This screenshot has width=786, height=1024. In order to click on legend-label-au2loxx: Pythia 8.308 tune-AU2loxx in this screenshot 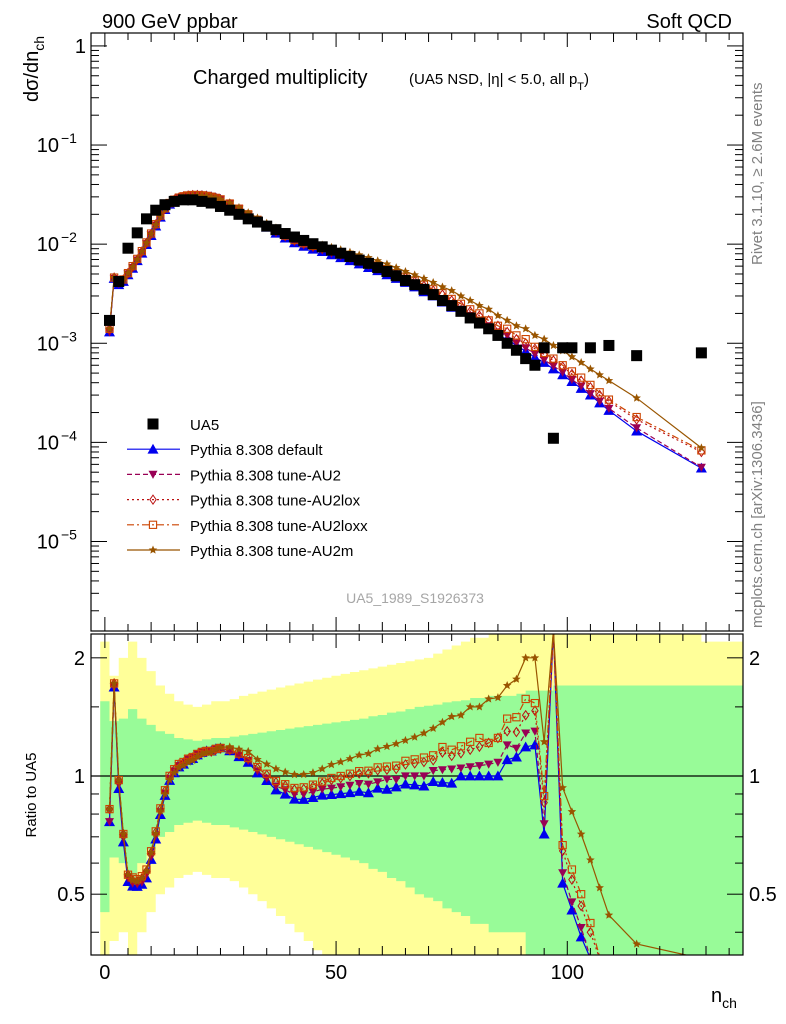, I will do `click(279, 526)`.